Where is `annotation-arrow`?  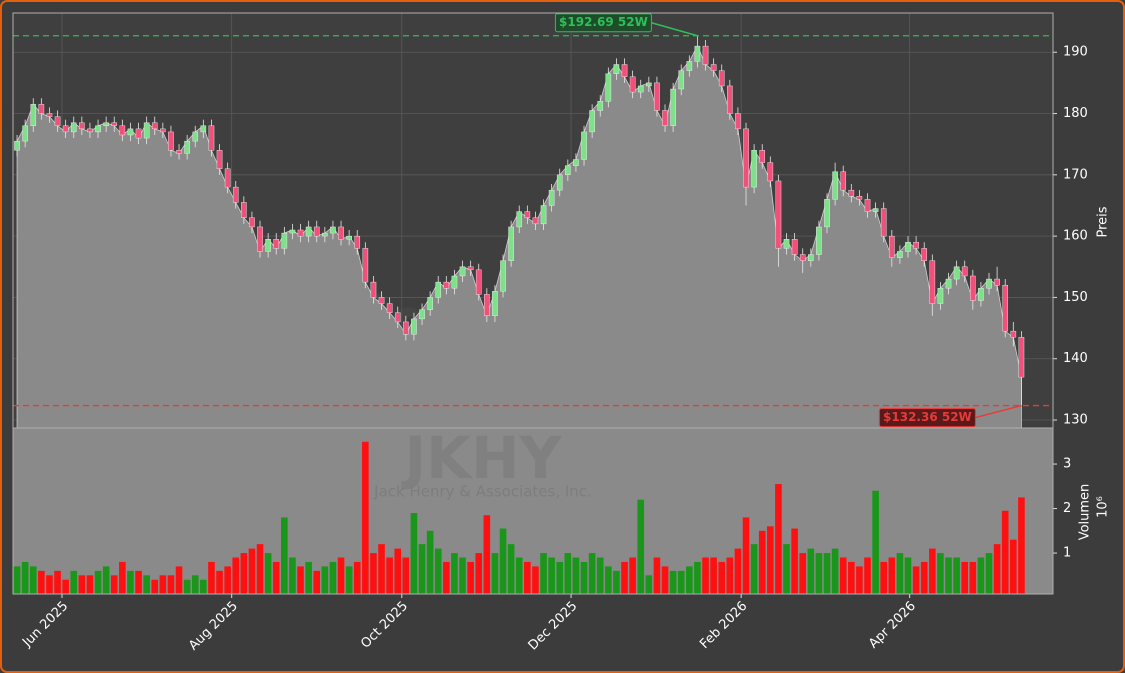 annotation-arrow is located at coordinates (998, 411).